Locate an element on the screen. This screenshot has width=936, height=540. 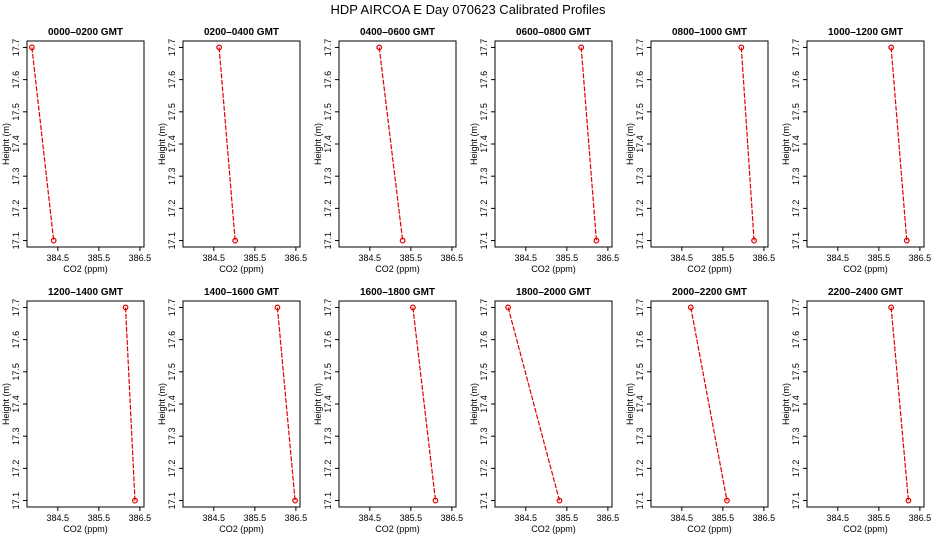
panel-title: 1200–1400 GMT is located at coordinates (85, 292).